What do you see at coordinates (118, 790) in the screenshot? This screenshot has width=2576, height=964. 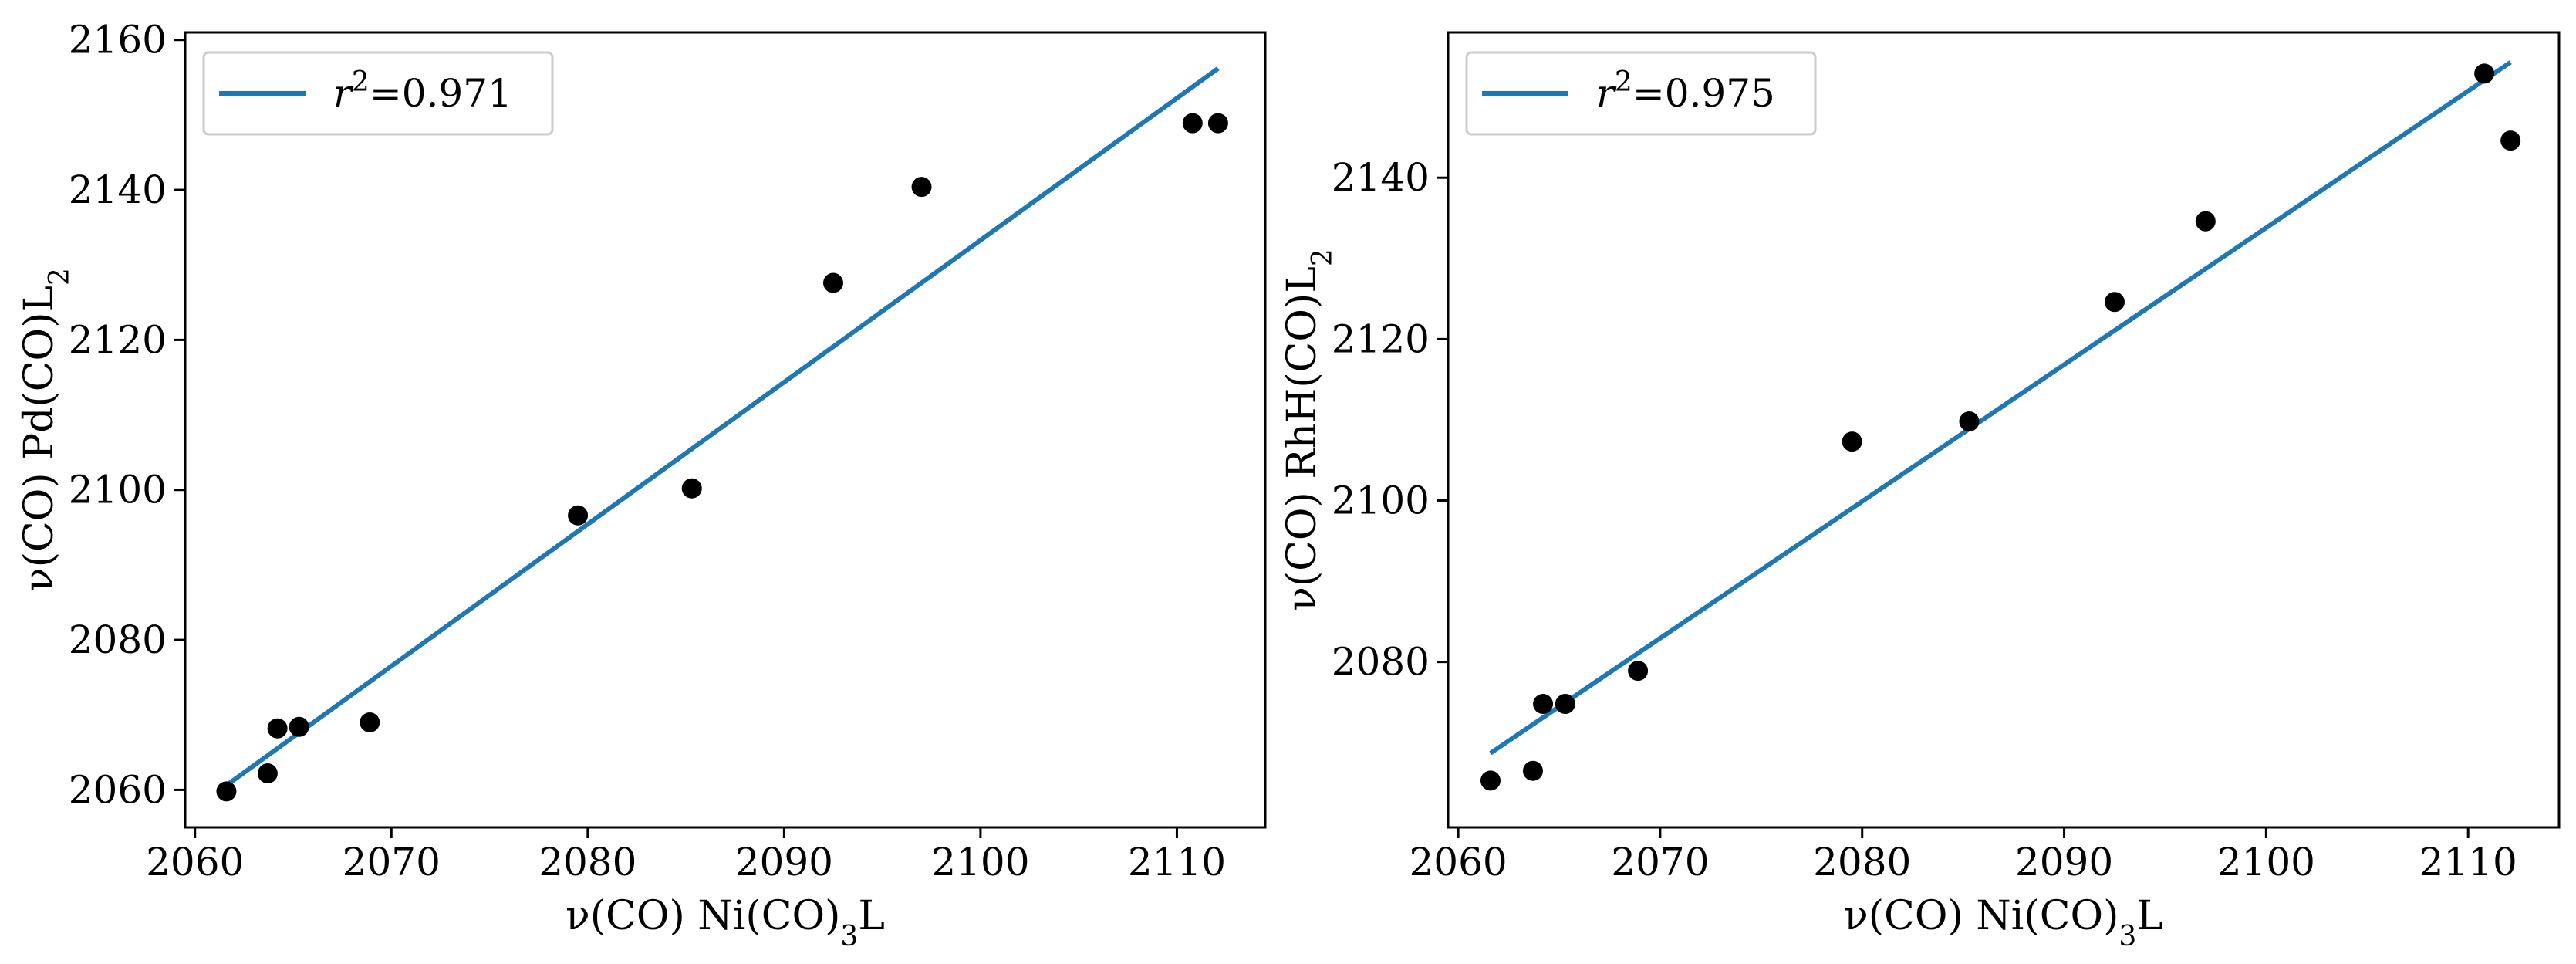 I see `y-tick-label: 2060` at bounding box center [118, 790].